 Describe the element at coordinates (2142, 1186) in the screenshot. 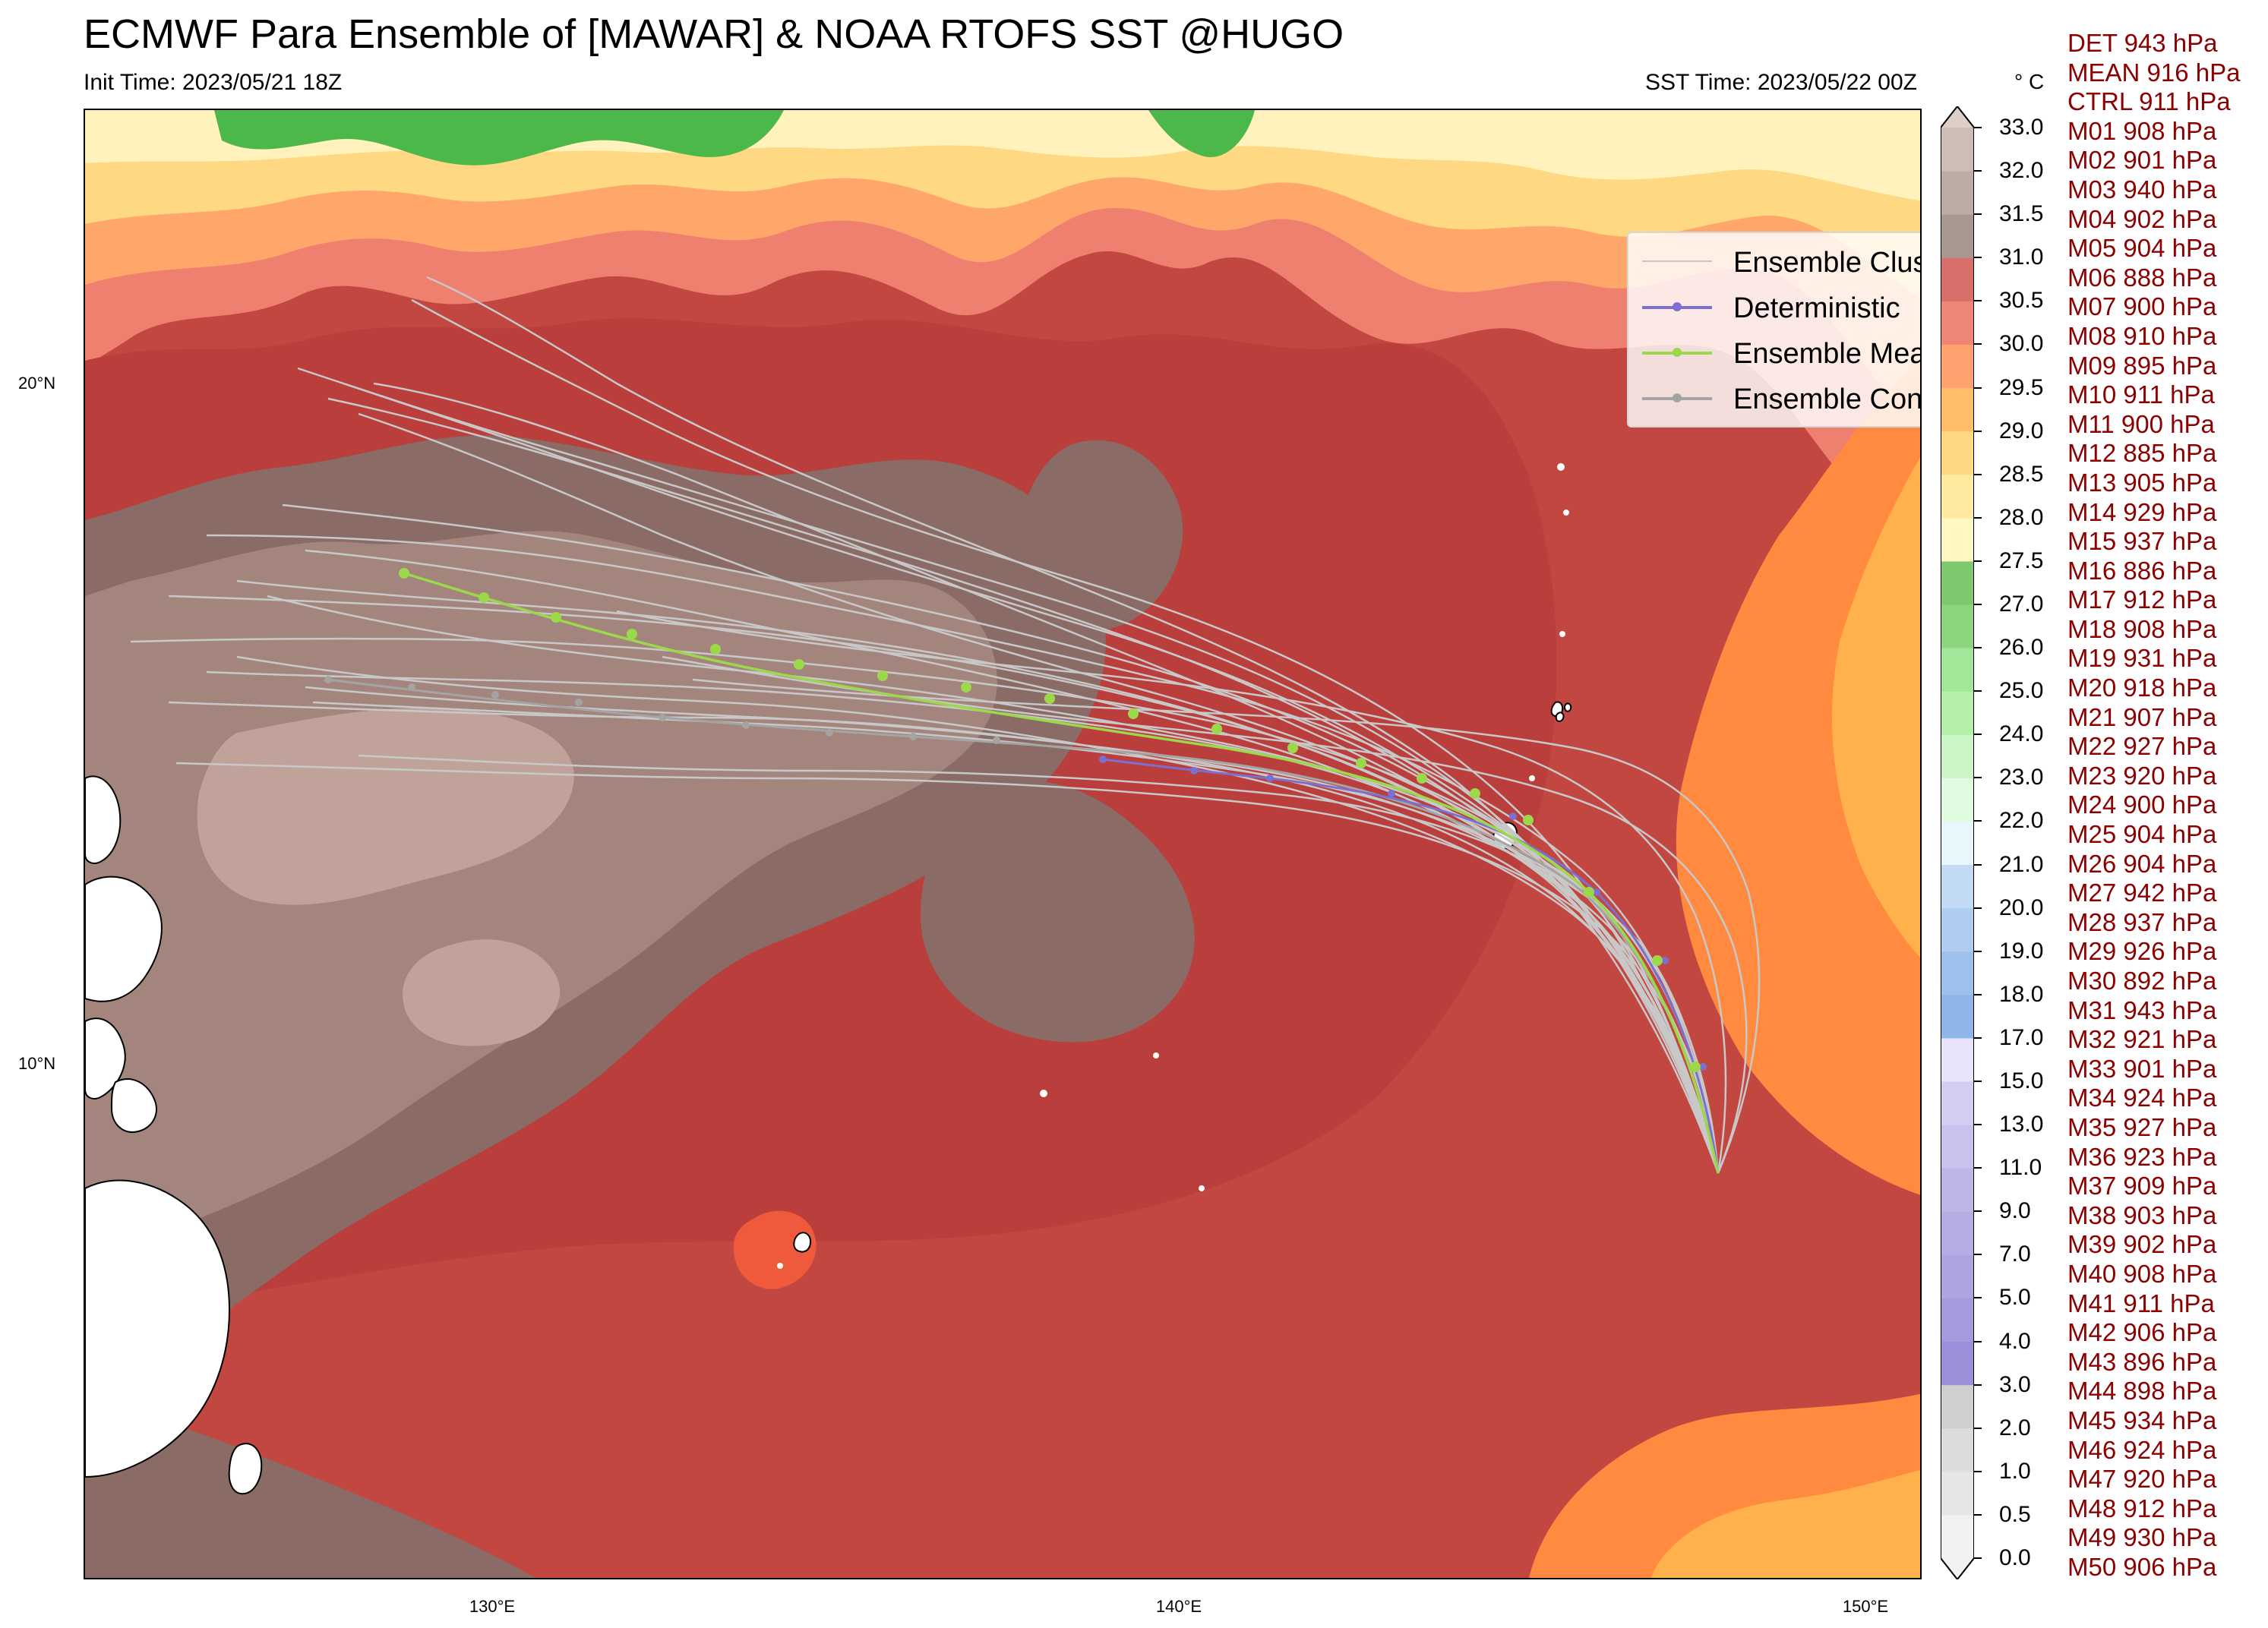

I see `pressure-item: M37 909 hPa` at that location.